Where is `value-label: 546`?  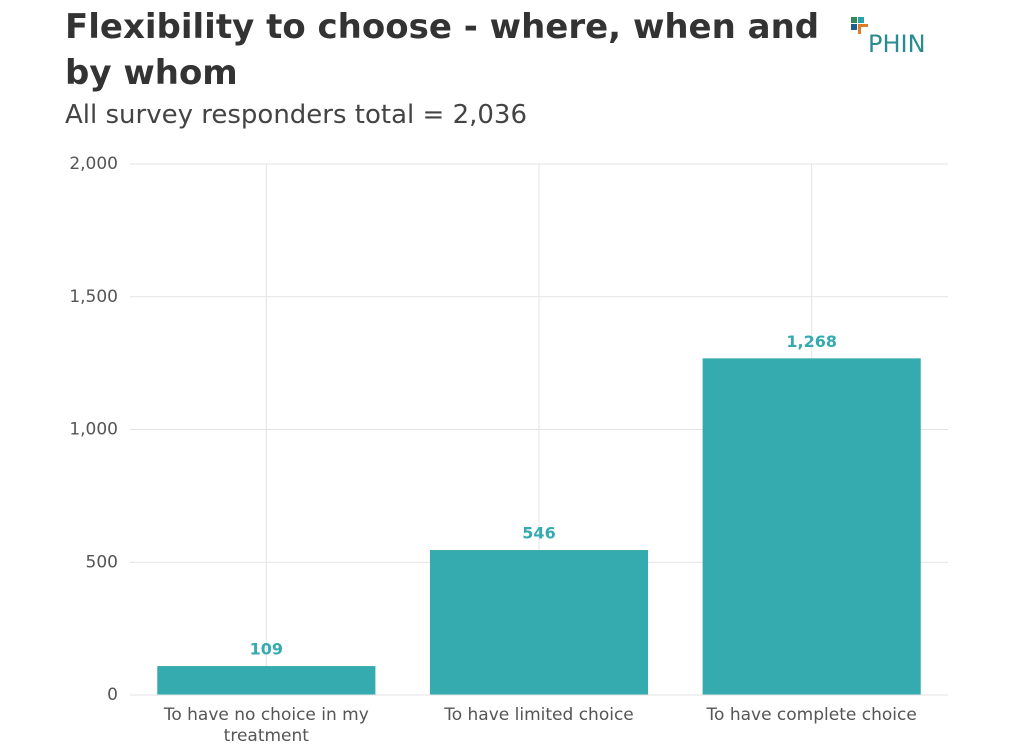
value-label: 546 is located at coordinates (538, 533).